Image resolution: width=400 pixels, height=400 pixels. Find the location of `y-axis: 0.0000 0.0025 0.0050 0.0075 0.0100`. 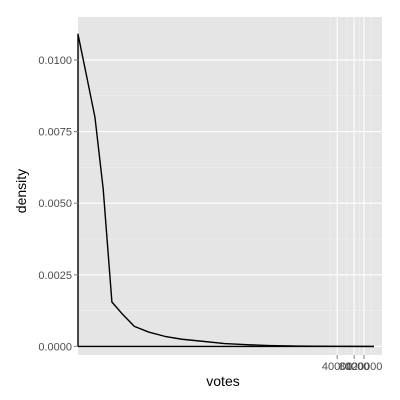

y-axis: 0.0000 0.0025 0.0050 0.0075 0.0100 is located at coordinates (58, 204).